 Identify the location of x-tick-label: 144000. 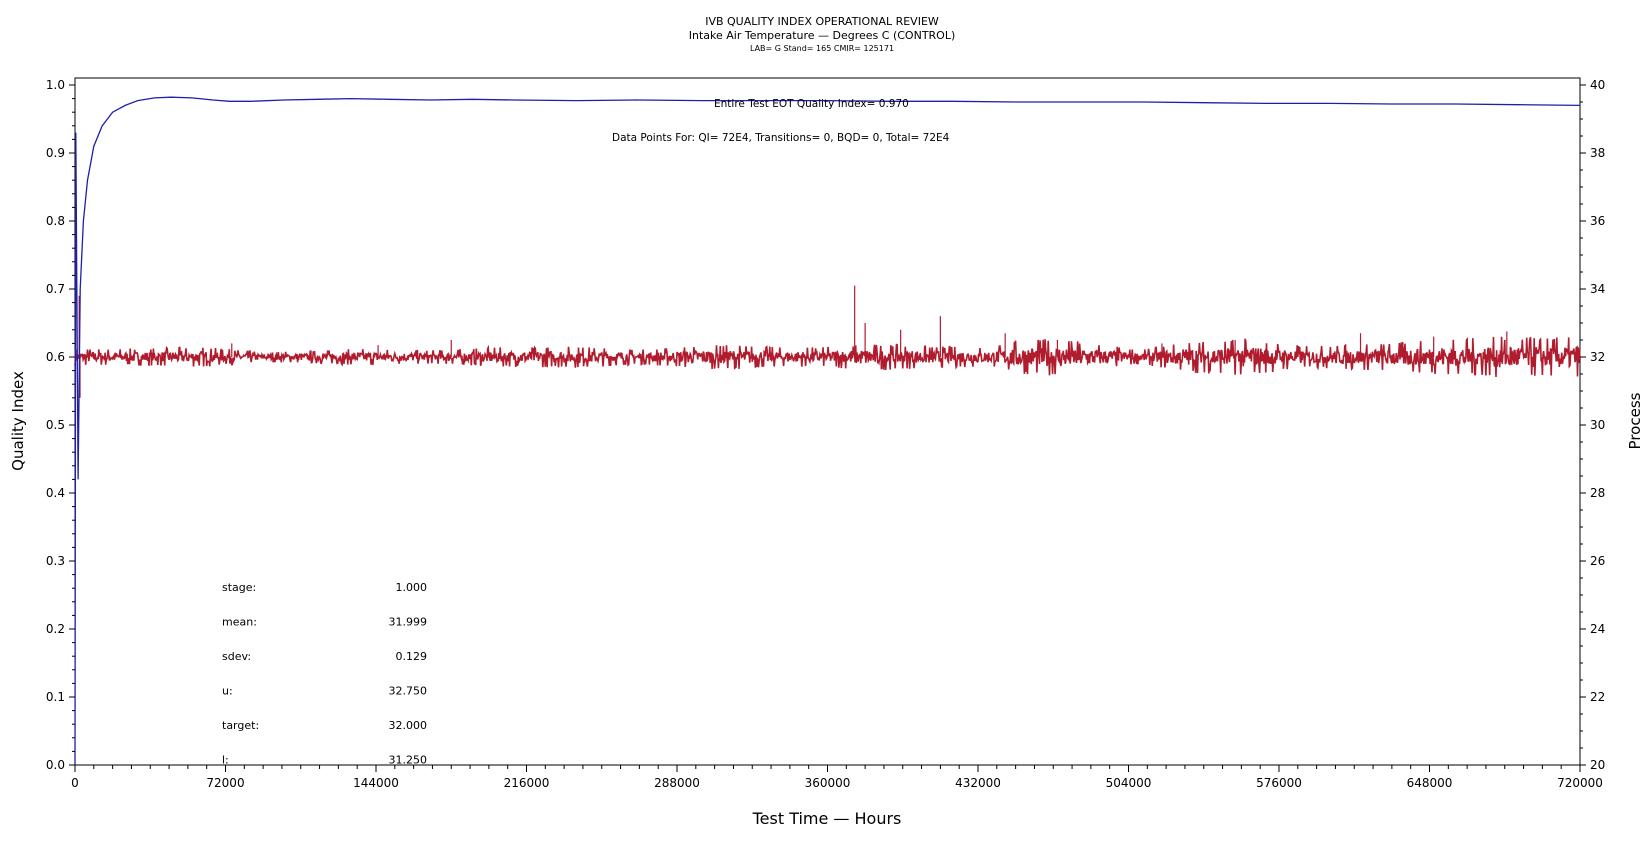
(376, 783).